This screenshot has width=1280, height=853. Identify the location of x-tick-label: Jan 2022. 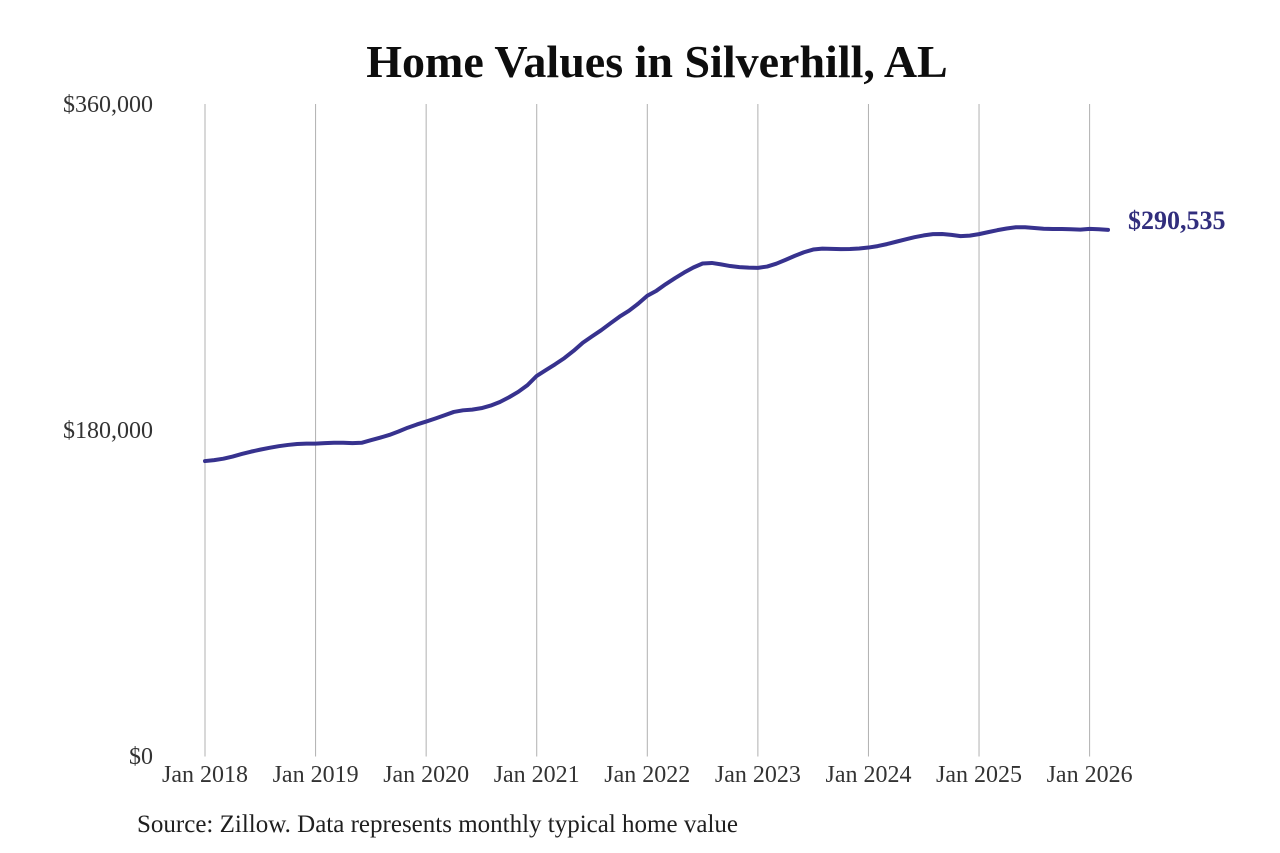
(647, 775).